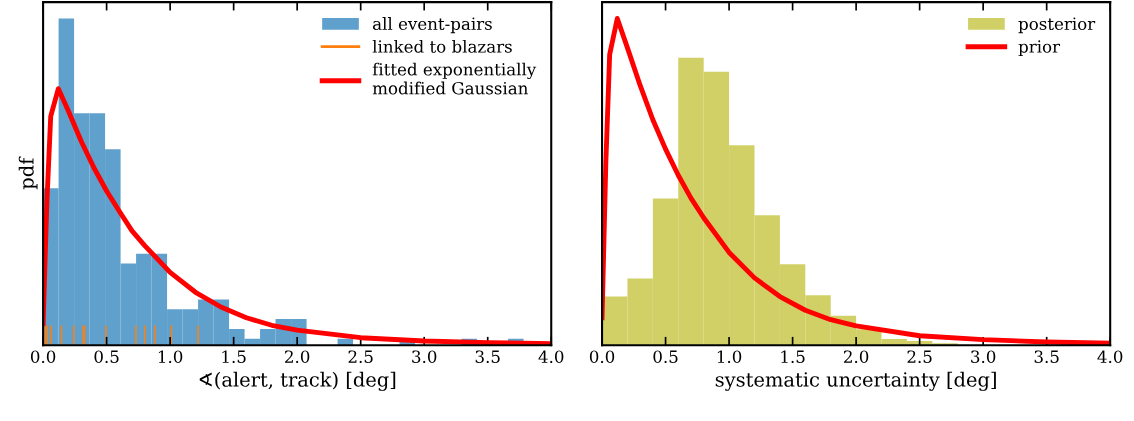 This screenshot has height=421, width=1134. What do you see at coordinates (1039, 48) in the screenshot?
I see `legend-label: prior` at bounding box center [1039, 48].